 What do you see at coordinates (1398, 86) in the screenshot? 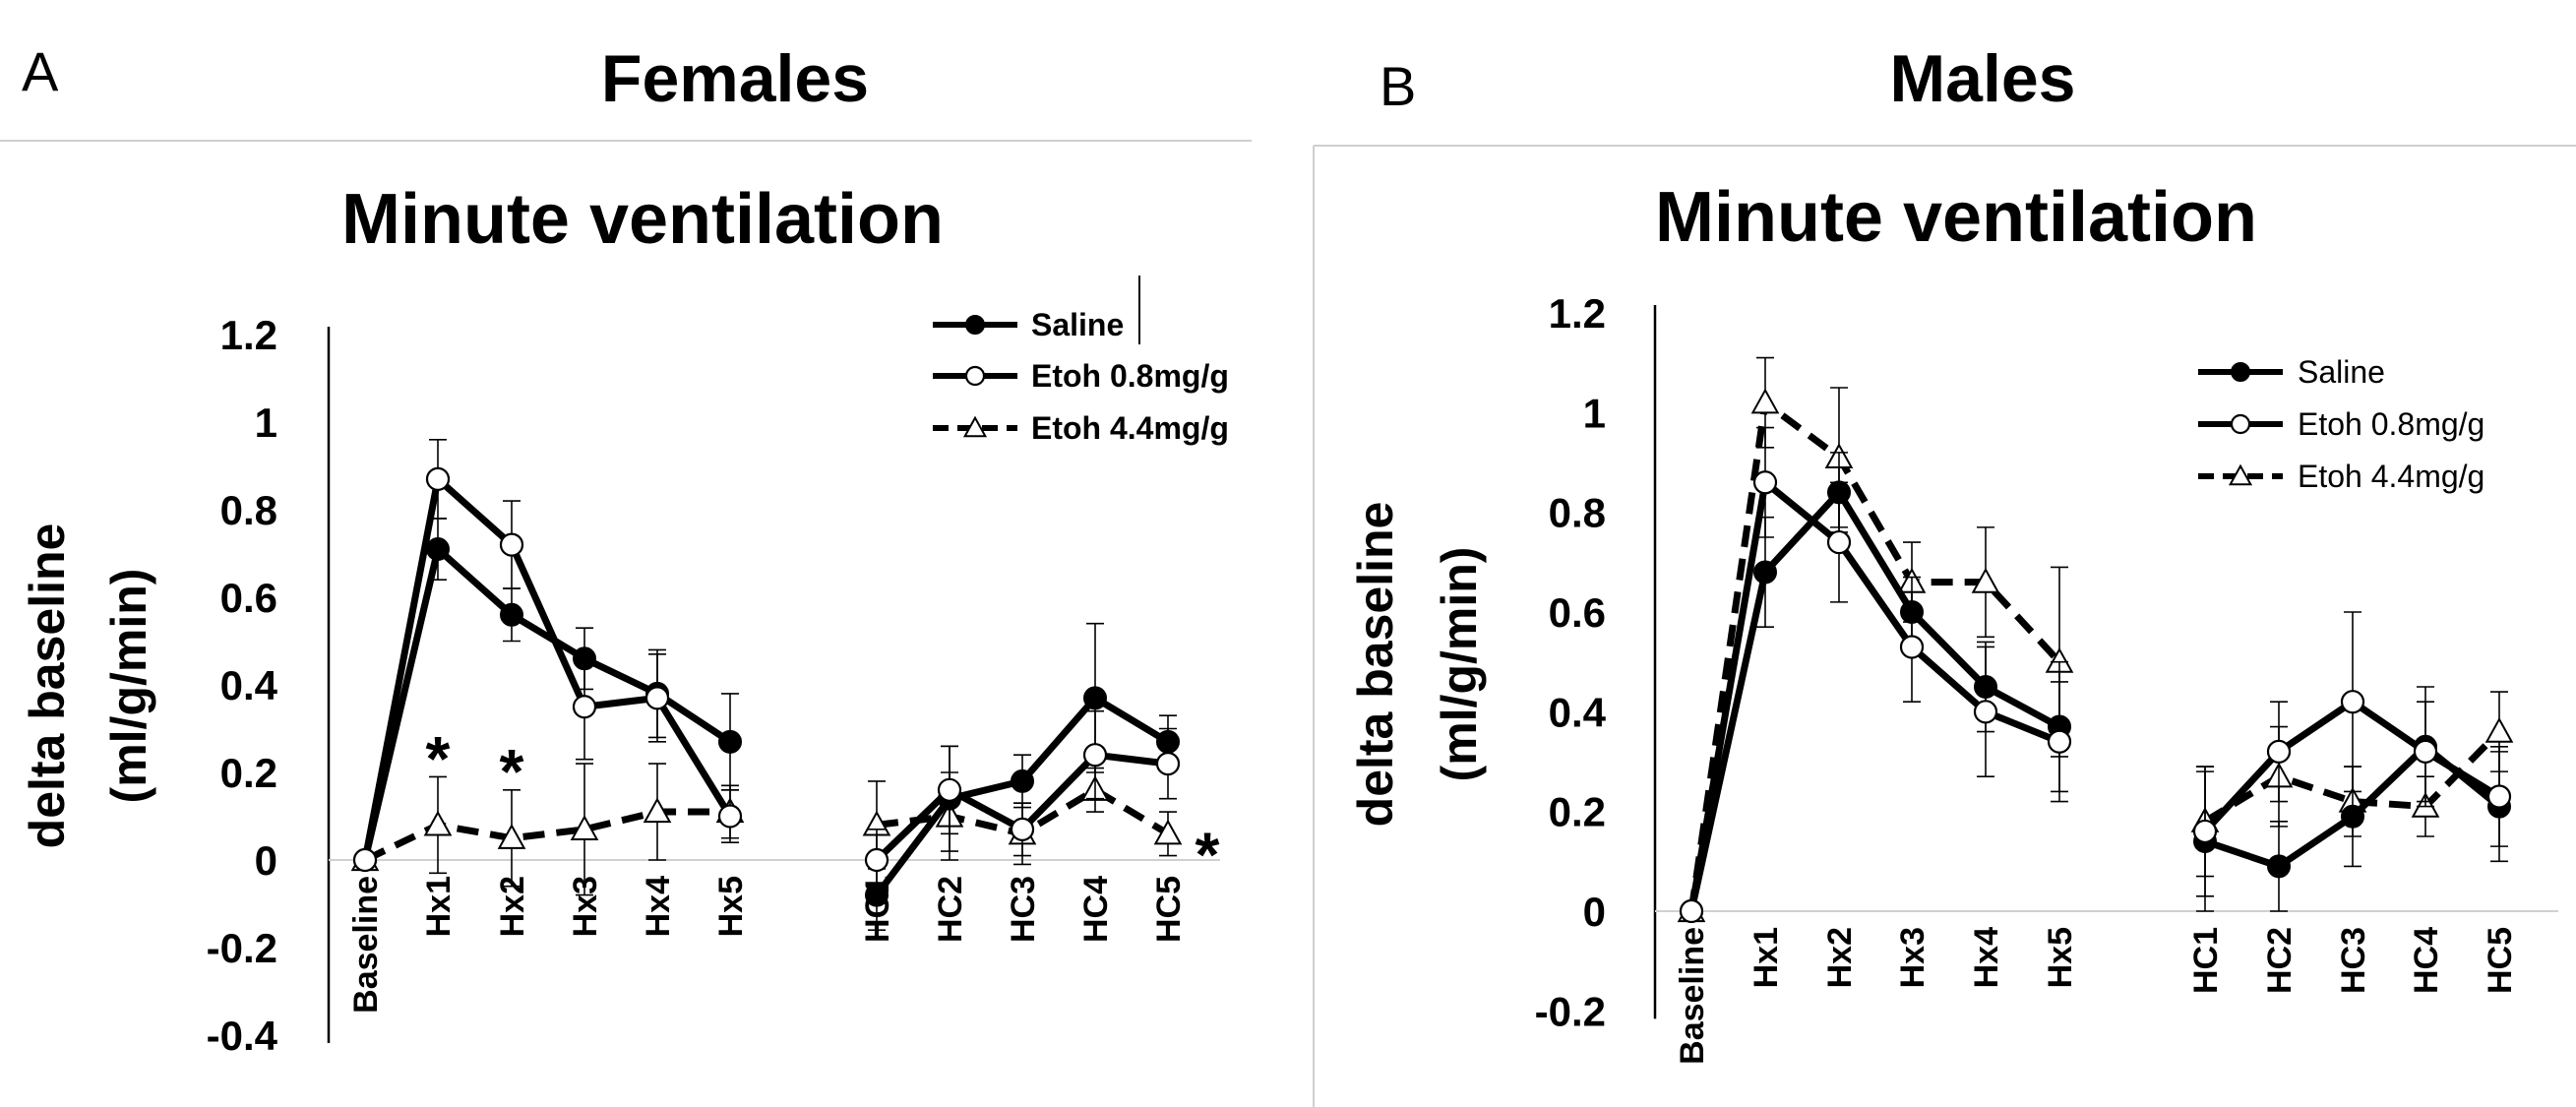
I see `panel-letter: B` at bounding box center [1398, 86].